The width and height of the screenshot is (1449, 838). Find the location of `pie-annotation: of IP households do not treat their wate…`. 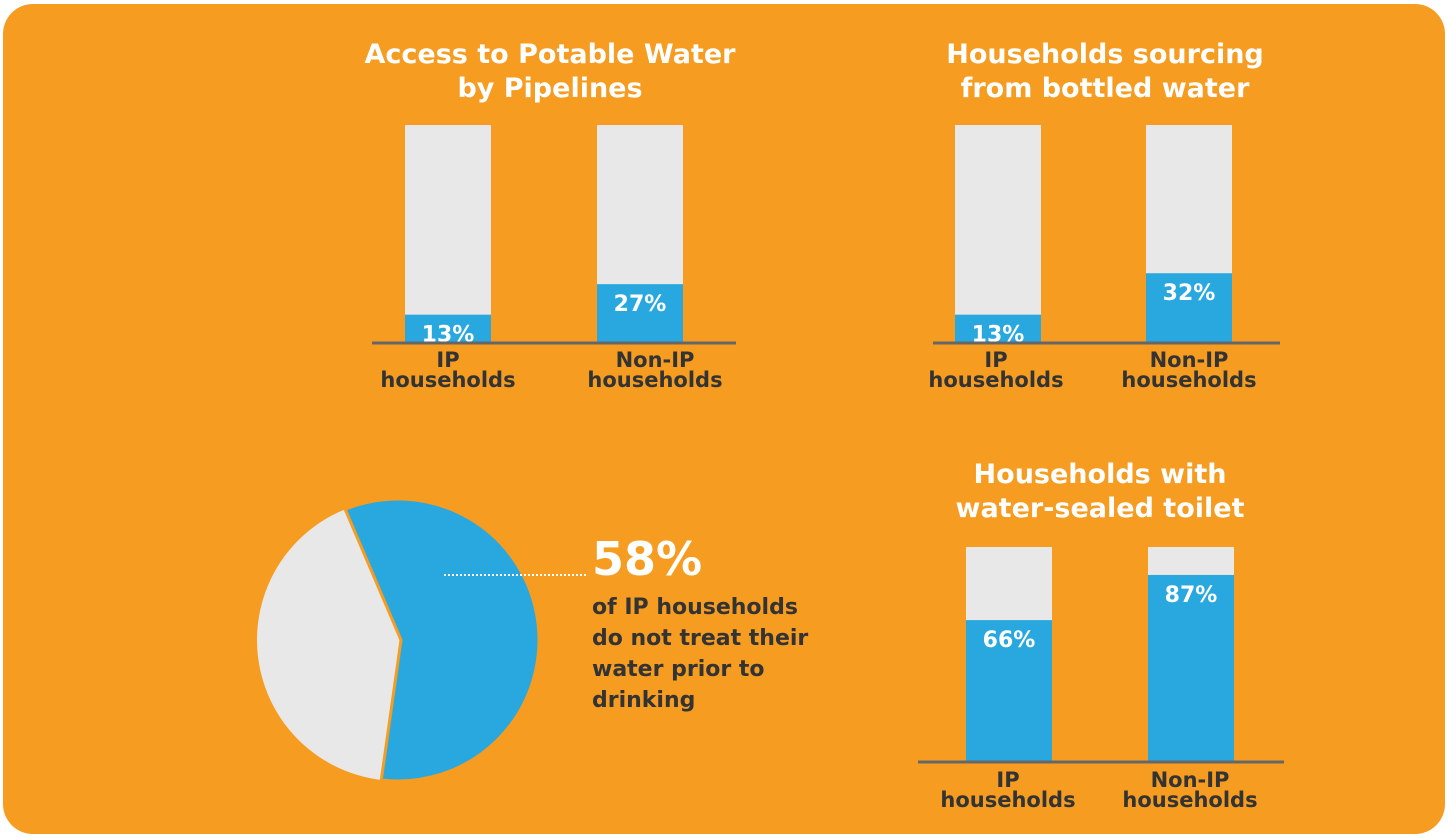

pie-annotation: of IP households do not treat their wate… is located at coordinates (722, 654).